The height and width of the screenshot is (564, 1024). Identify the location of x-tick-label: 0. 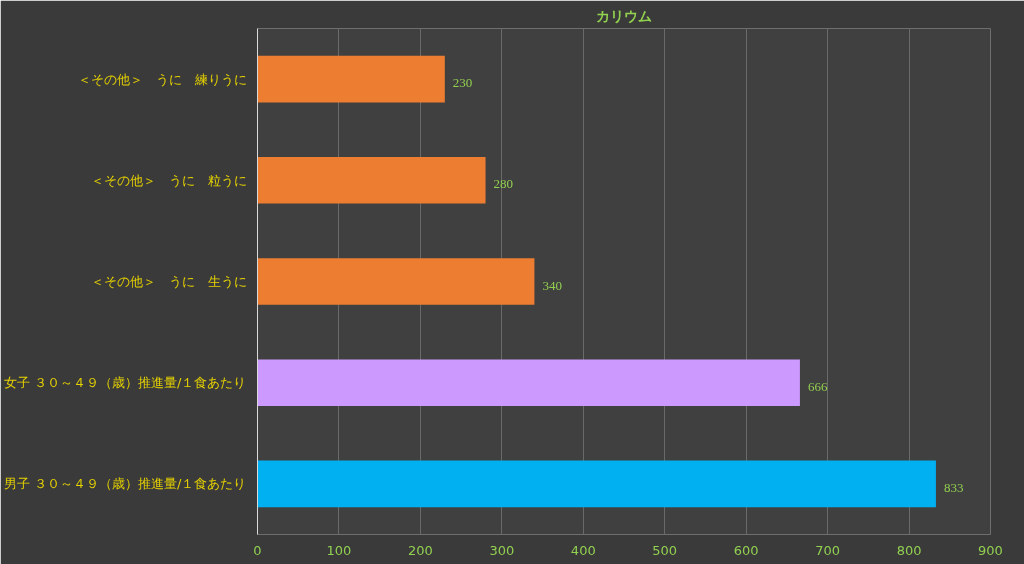
(257, 550).